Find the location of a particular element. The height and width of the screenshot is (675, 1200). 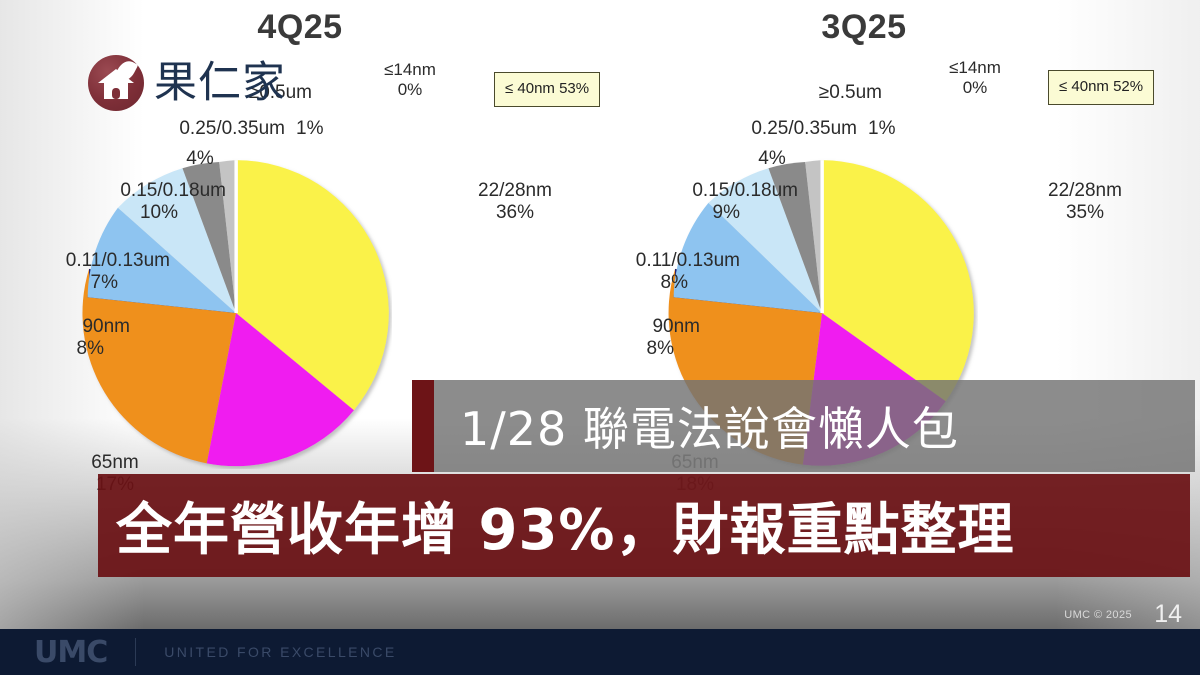

house-icon is located at coordinates (116, 83).